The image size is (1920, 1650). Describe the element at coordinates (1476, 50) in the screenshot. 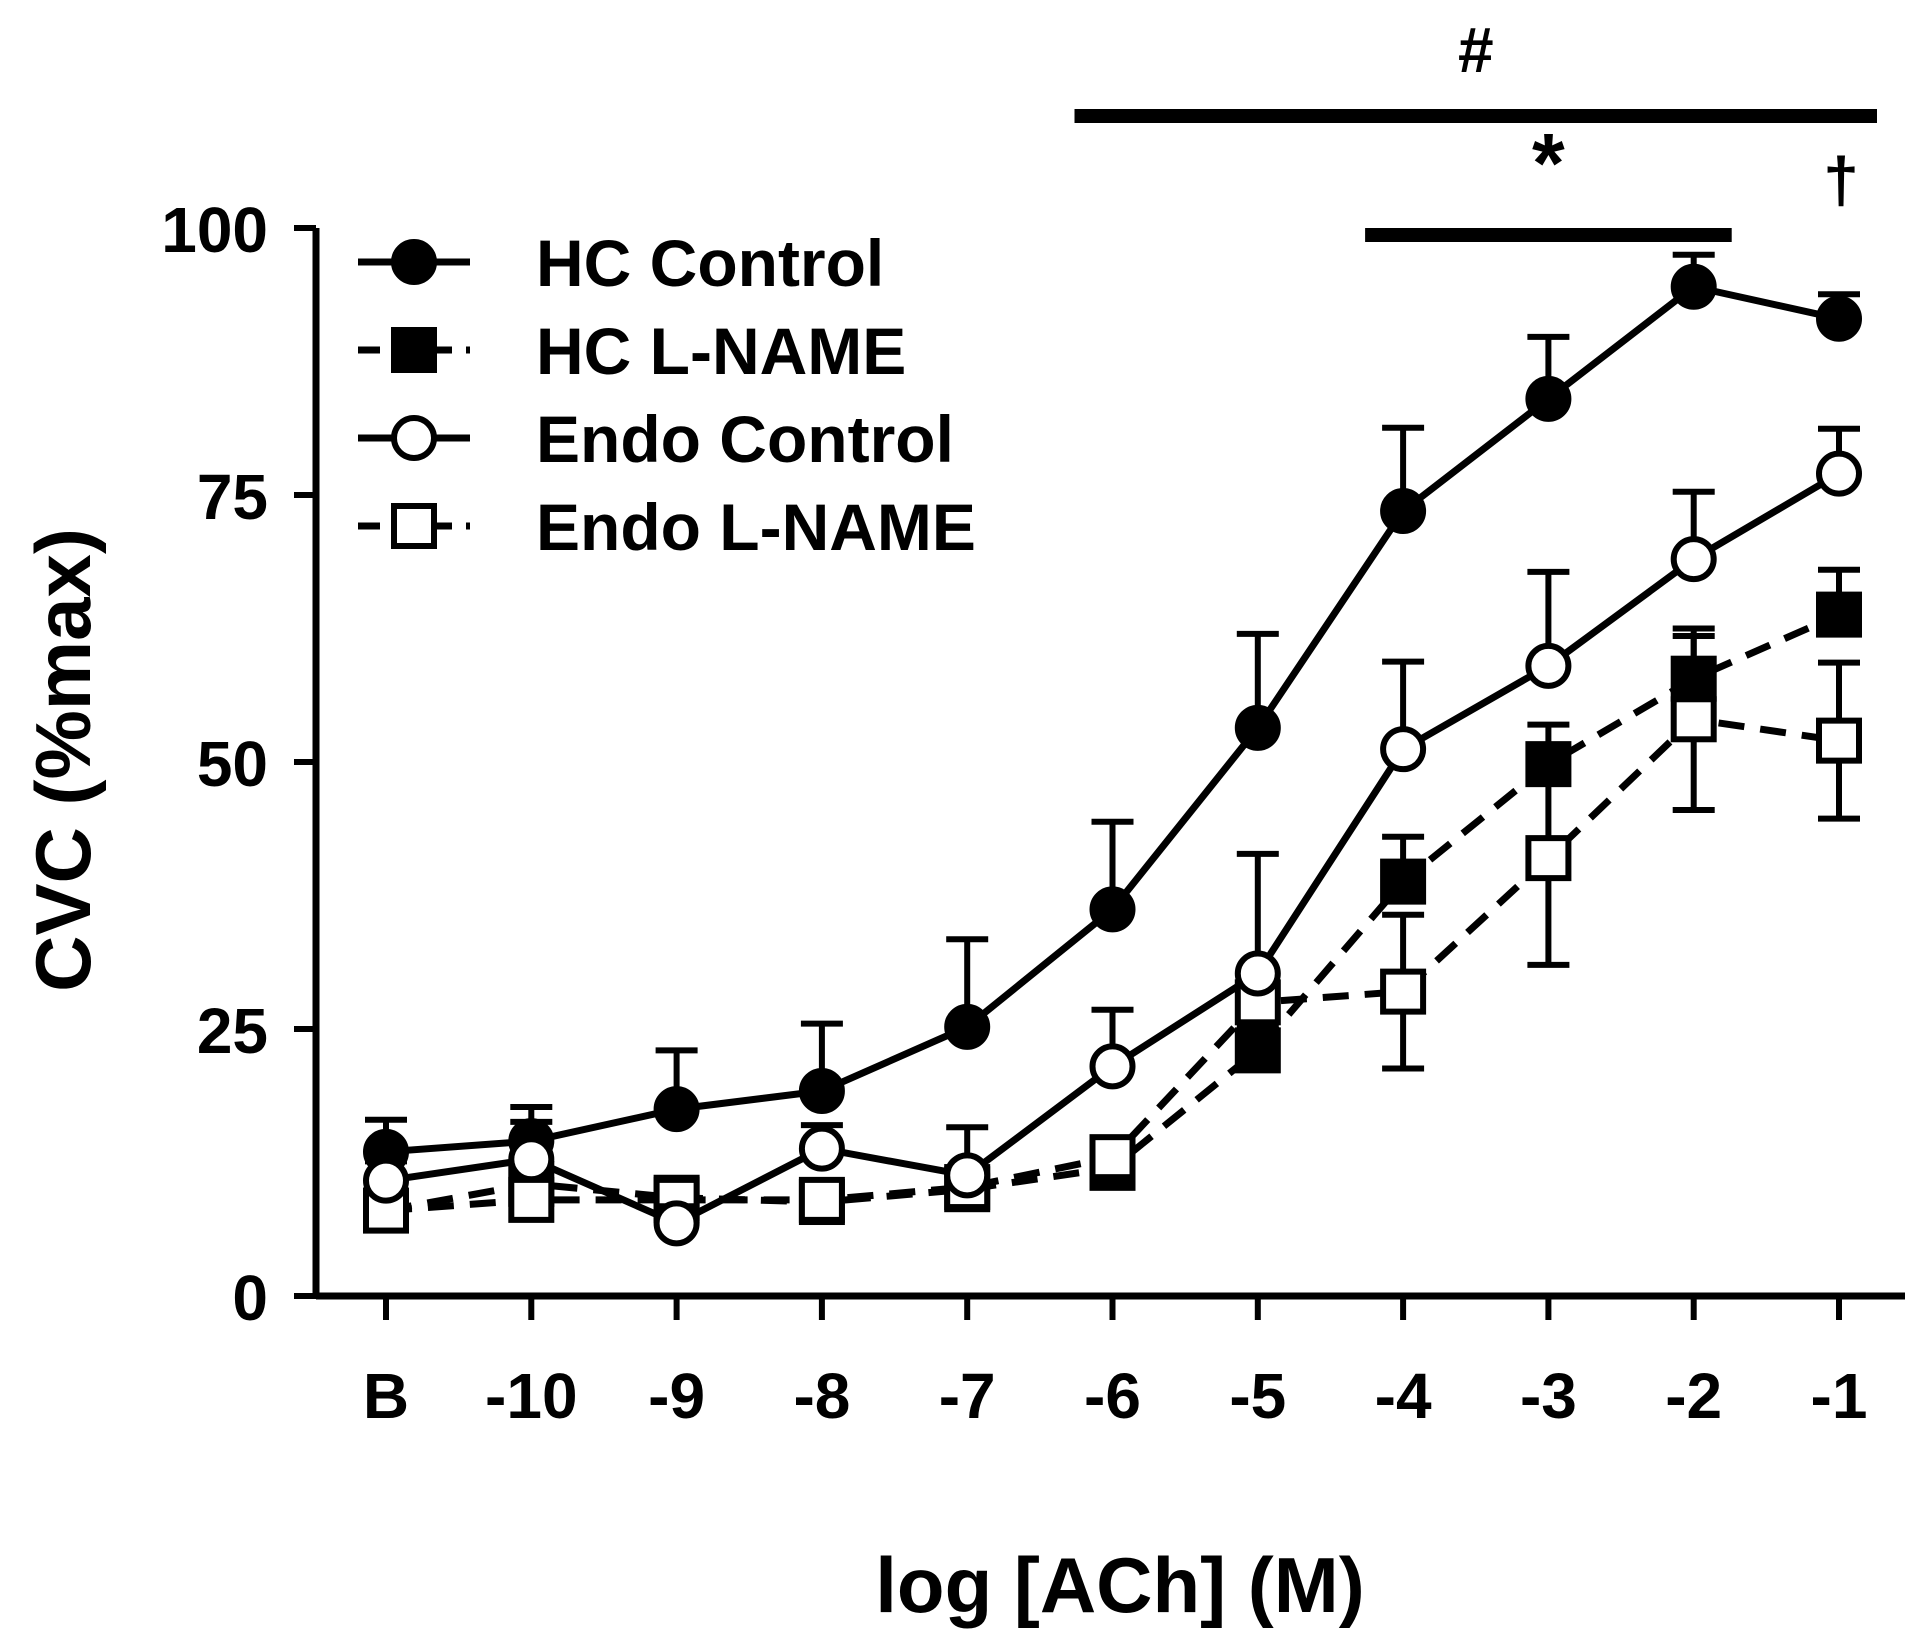

I see `significance-symbol: #` at that location.